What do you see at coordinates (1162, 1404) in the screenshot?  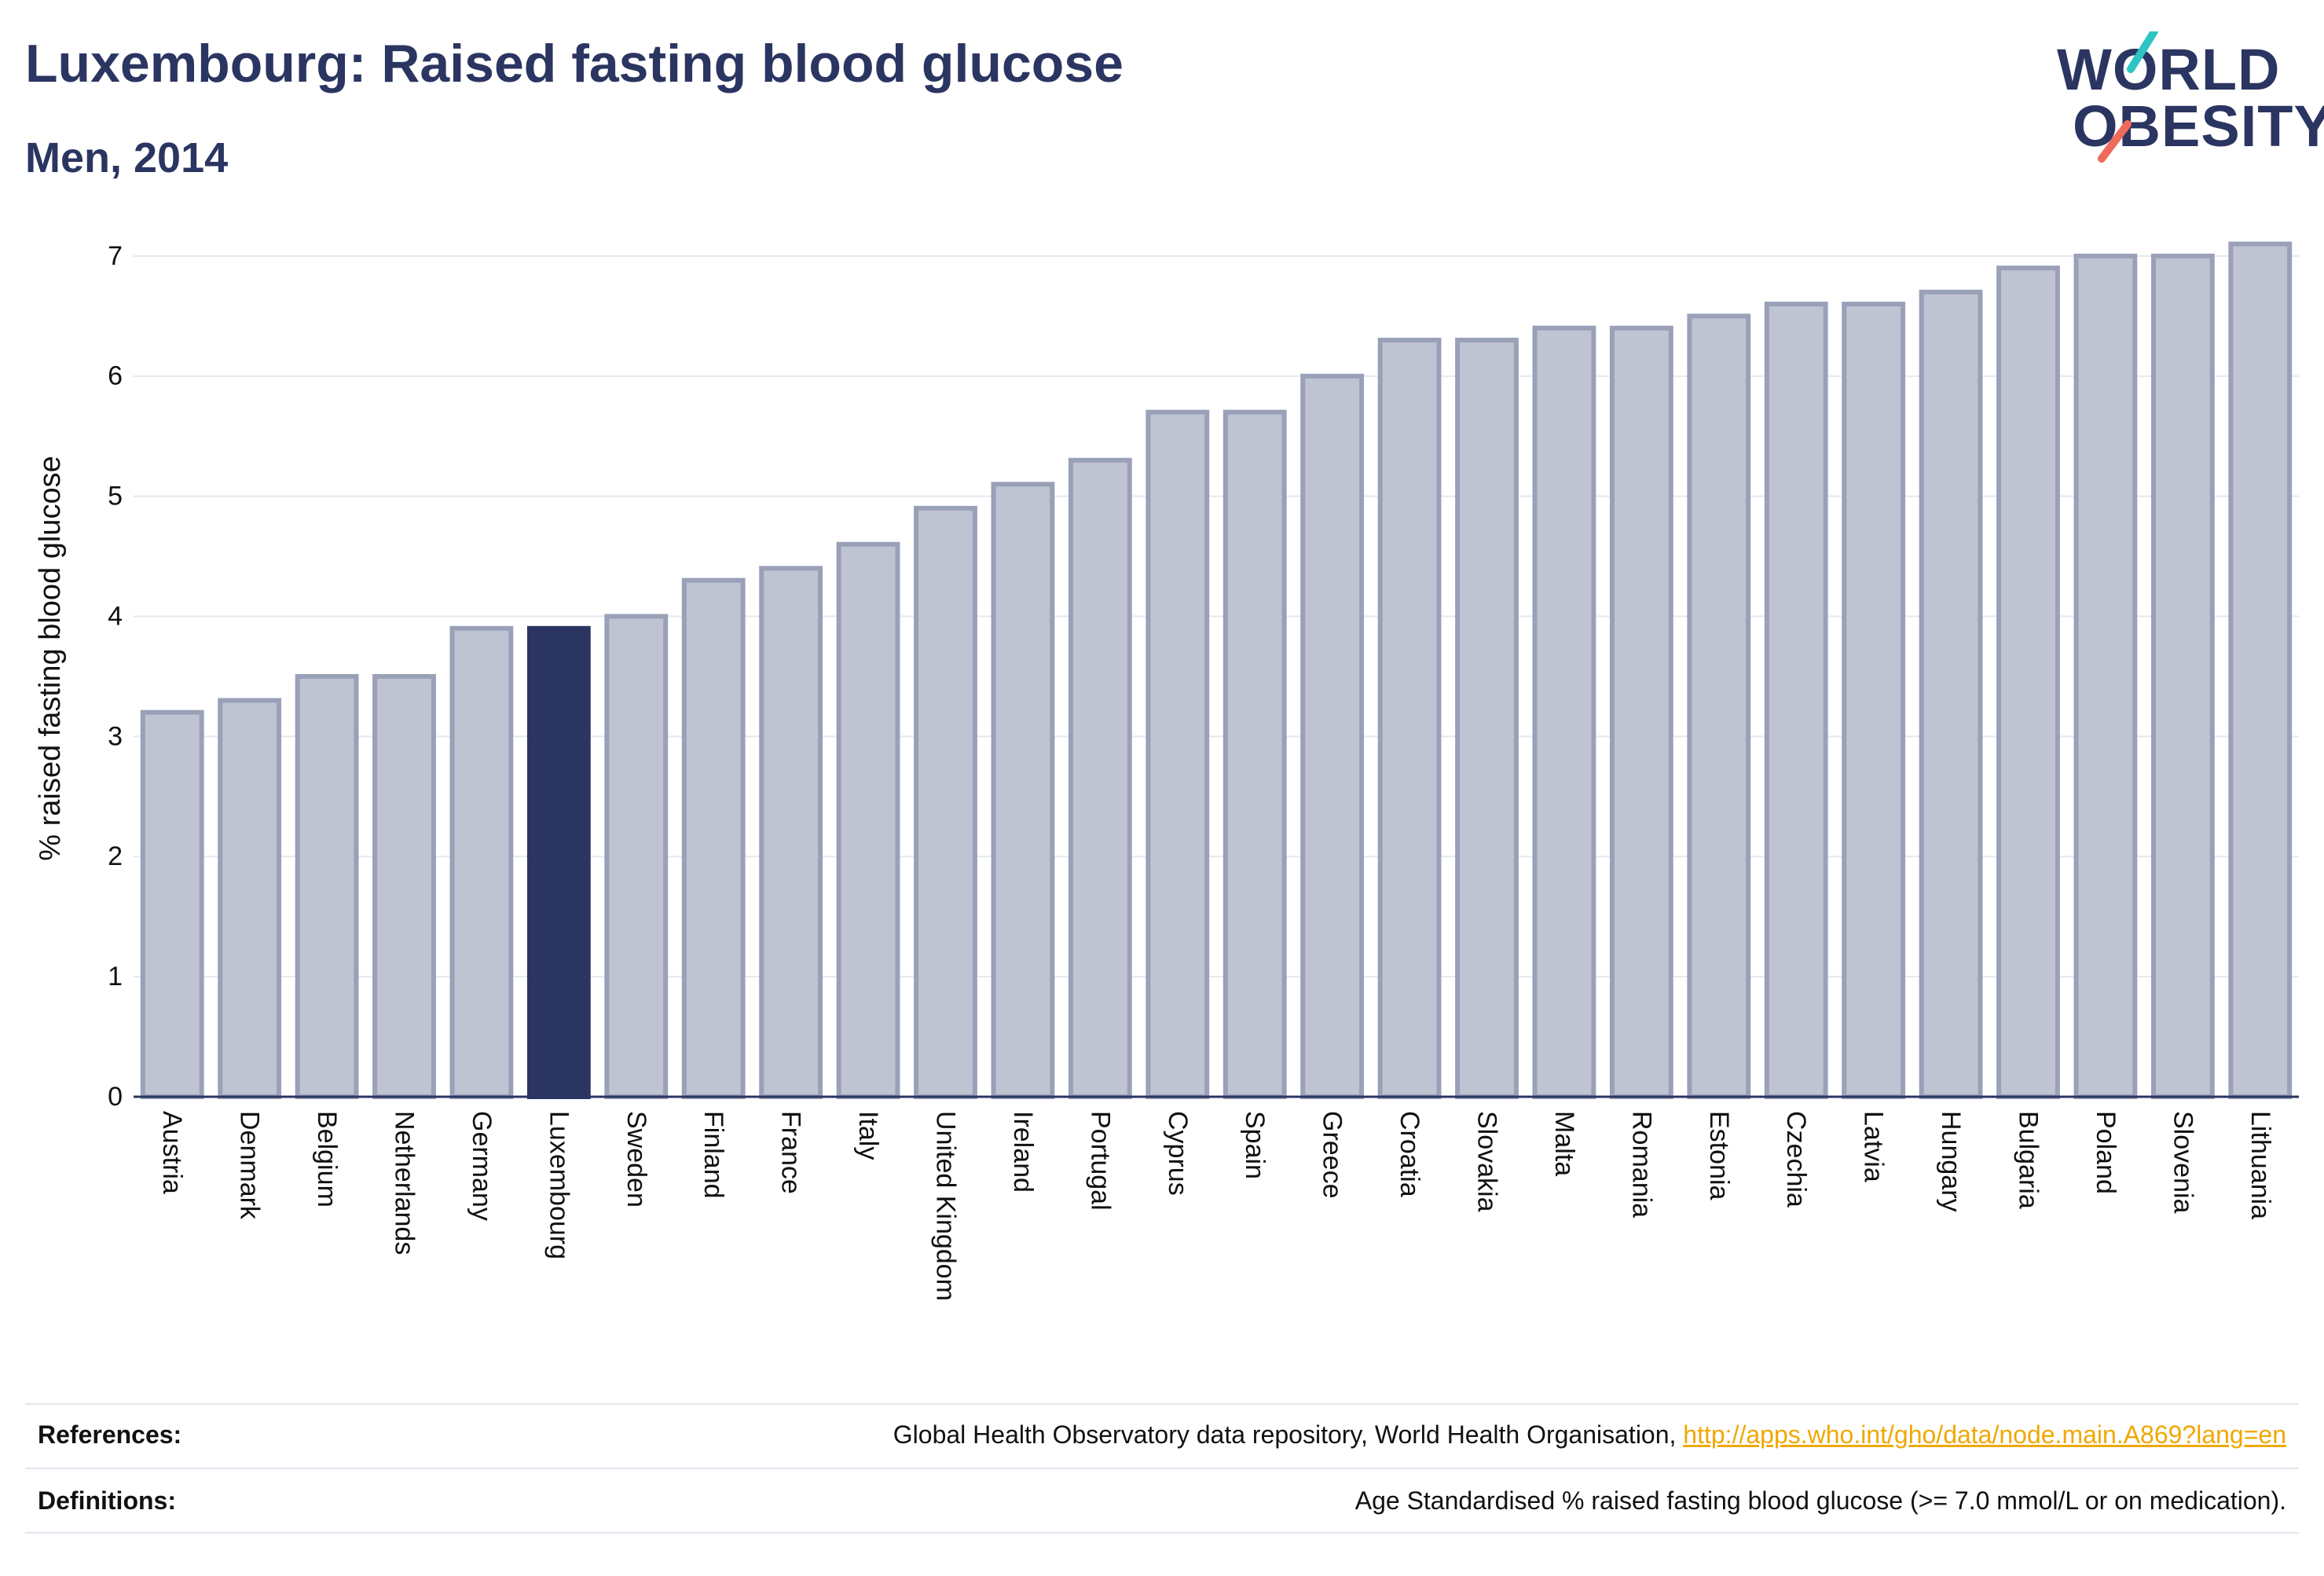 I see `footer-divider-top` at bounding box center [1162, 1404].